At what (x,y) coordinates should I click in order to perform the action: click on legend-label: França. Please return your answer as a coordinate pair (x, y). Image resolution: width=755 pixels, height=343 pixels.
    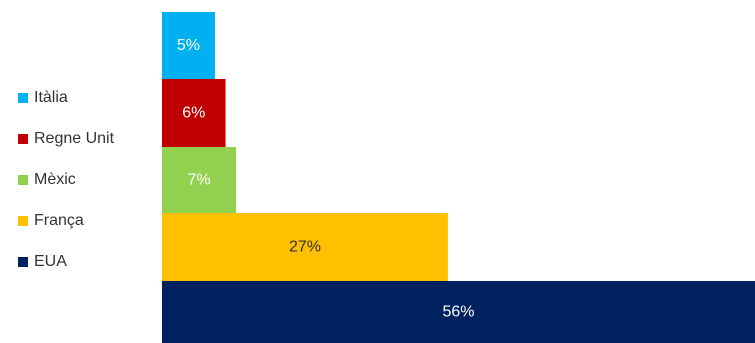
    Looking at the image, I should click on (59, 220).